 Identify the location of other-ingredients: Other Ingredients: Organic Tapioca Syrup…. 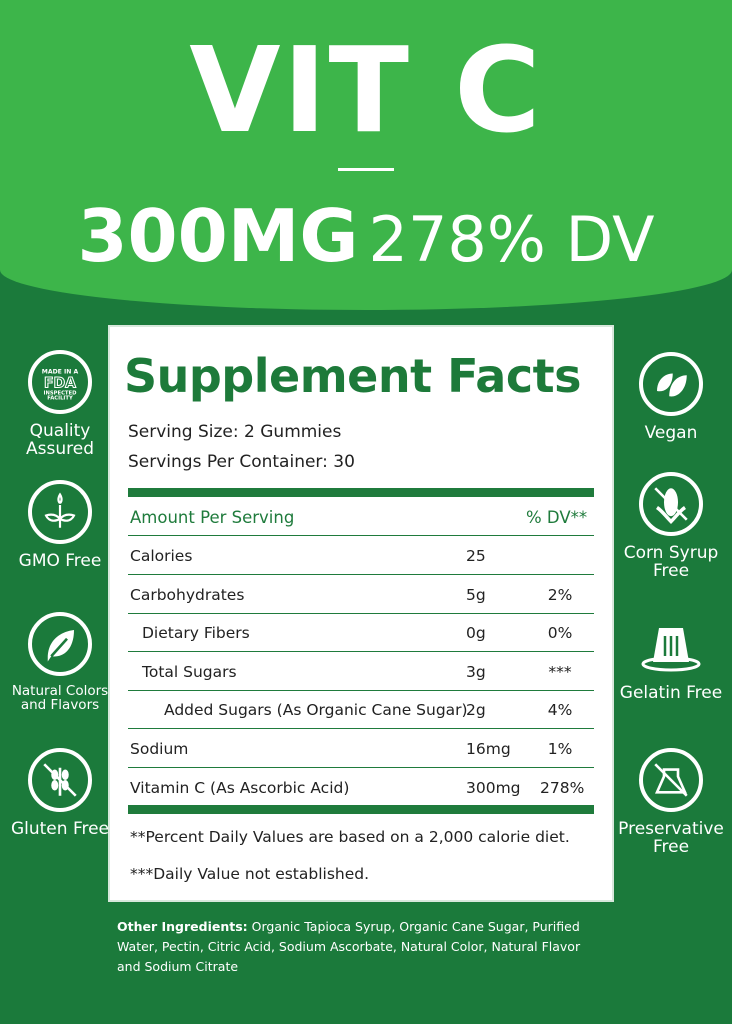
(357, 947).